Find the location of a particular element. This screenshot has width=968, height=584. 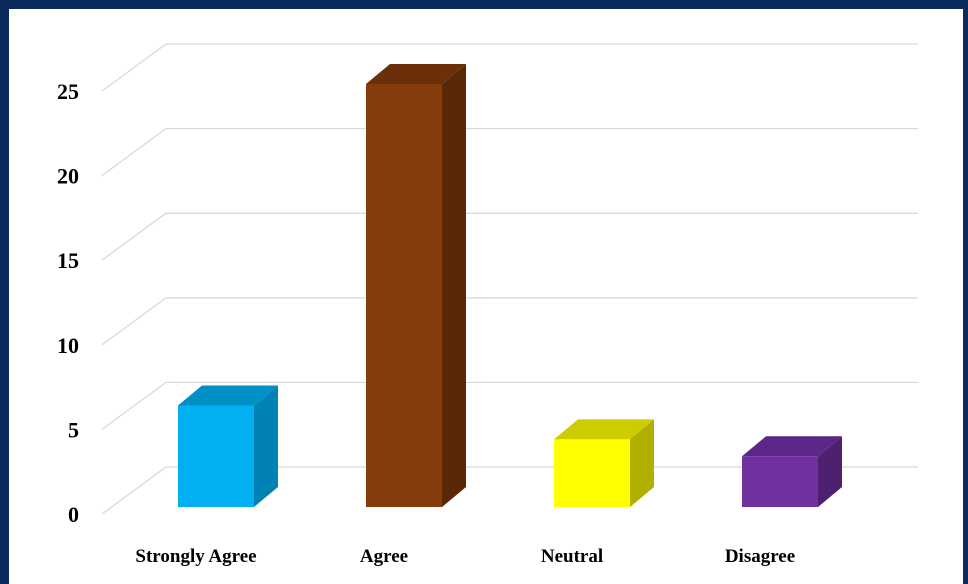

y-tick-label: 10 is located at coordinates (68, 345).